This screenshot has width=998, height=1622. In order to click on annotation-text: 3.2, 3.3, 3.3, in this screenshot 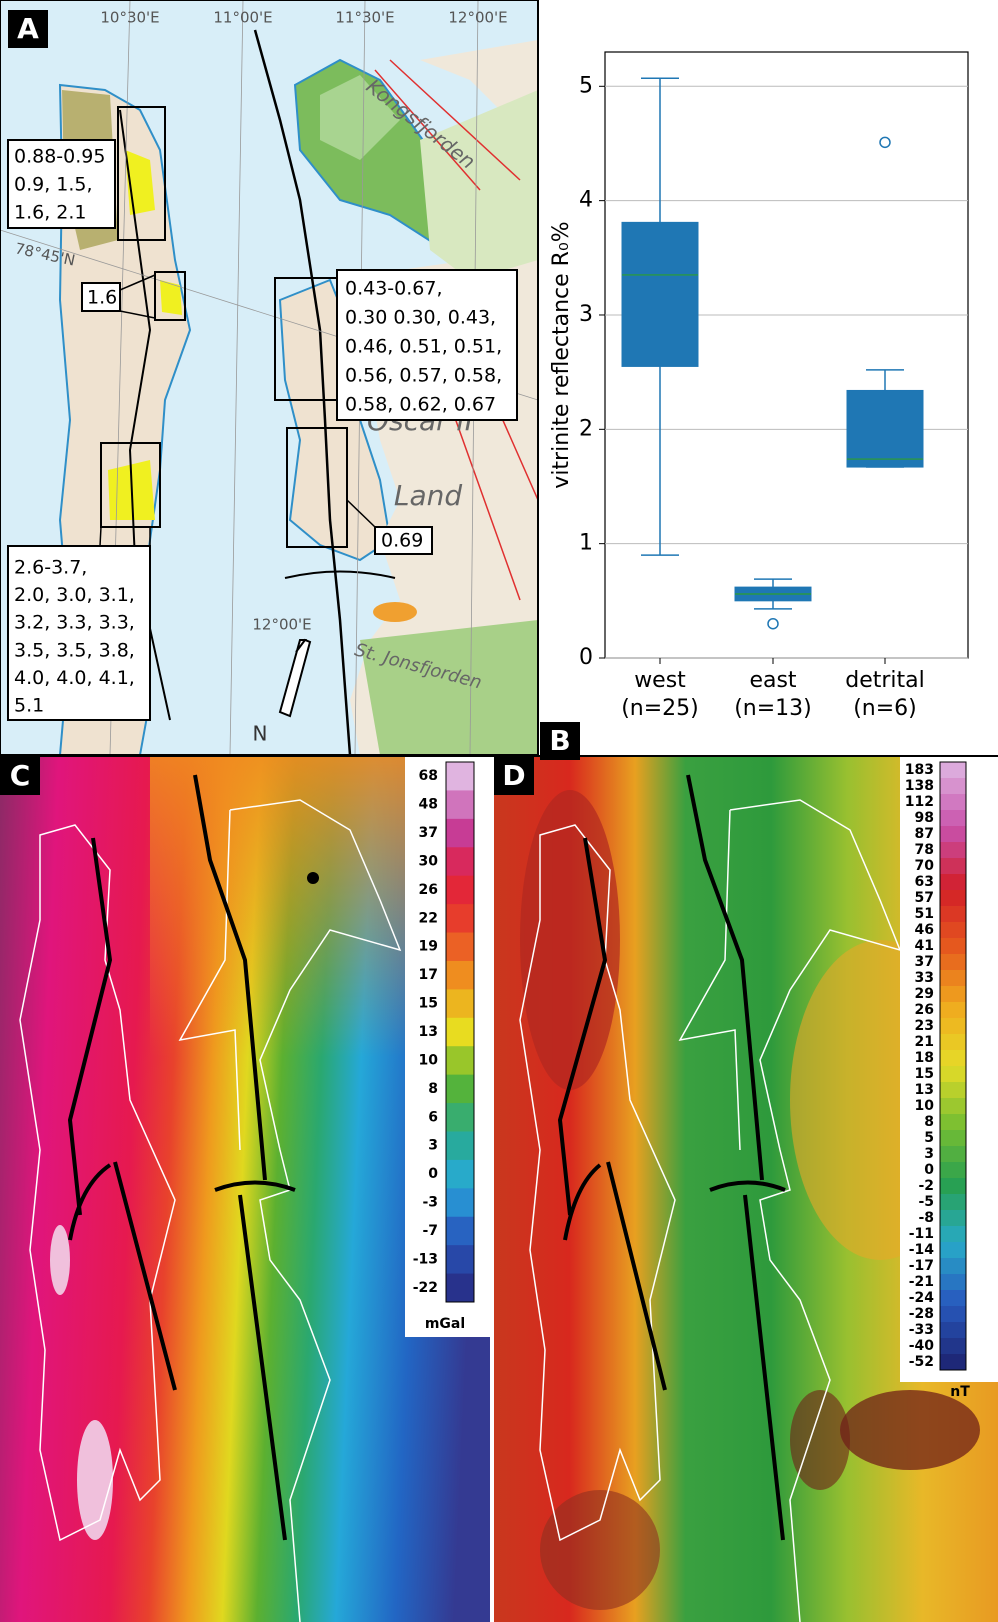, I will do `click(74, 623)`.